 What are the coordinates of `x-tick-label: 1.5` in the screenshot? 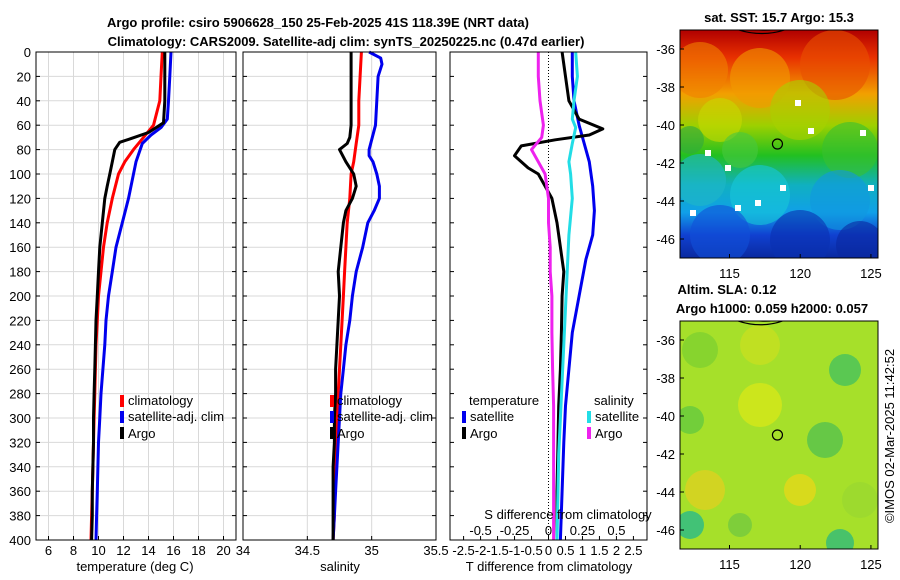 It's located at (599, 550).